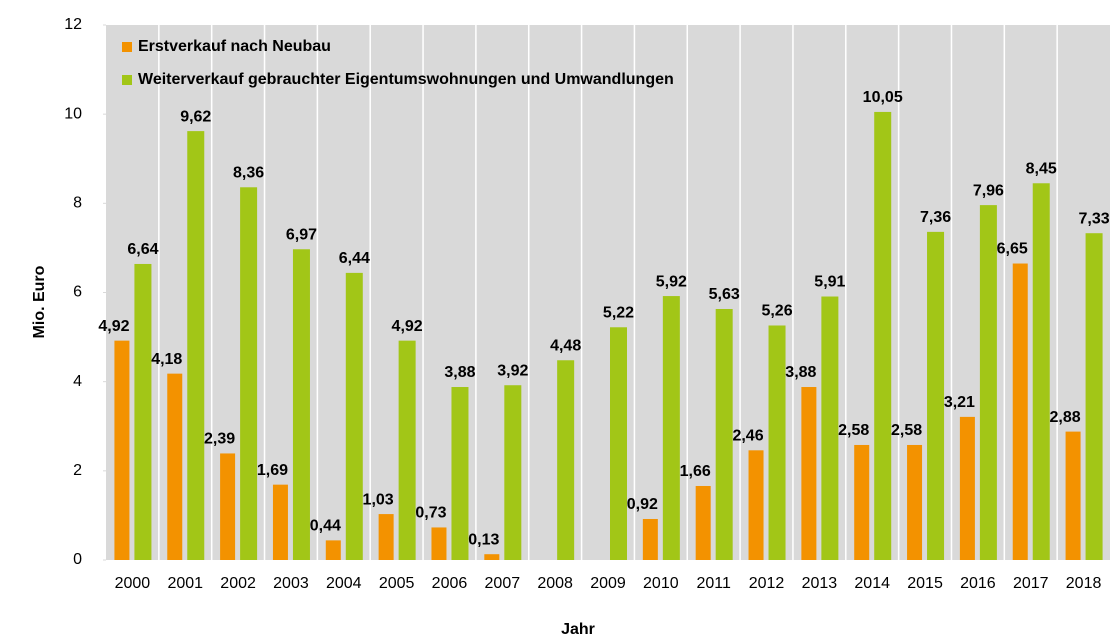 The width and height of the screenshot is (1118, 639). Describe the element at coordinates (608, 583) in the screenshot. I see `x-tick-label: 2009` at that location.